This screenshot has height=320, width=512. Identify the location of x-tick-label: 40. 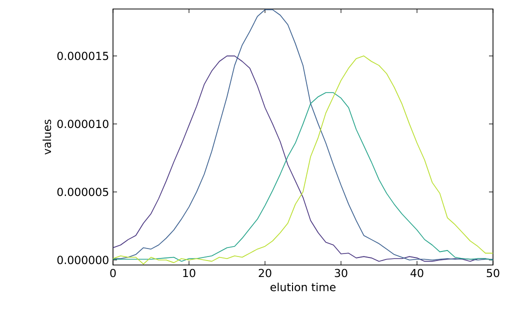
(417, 273).